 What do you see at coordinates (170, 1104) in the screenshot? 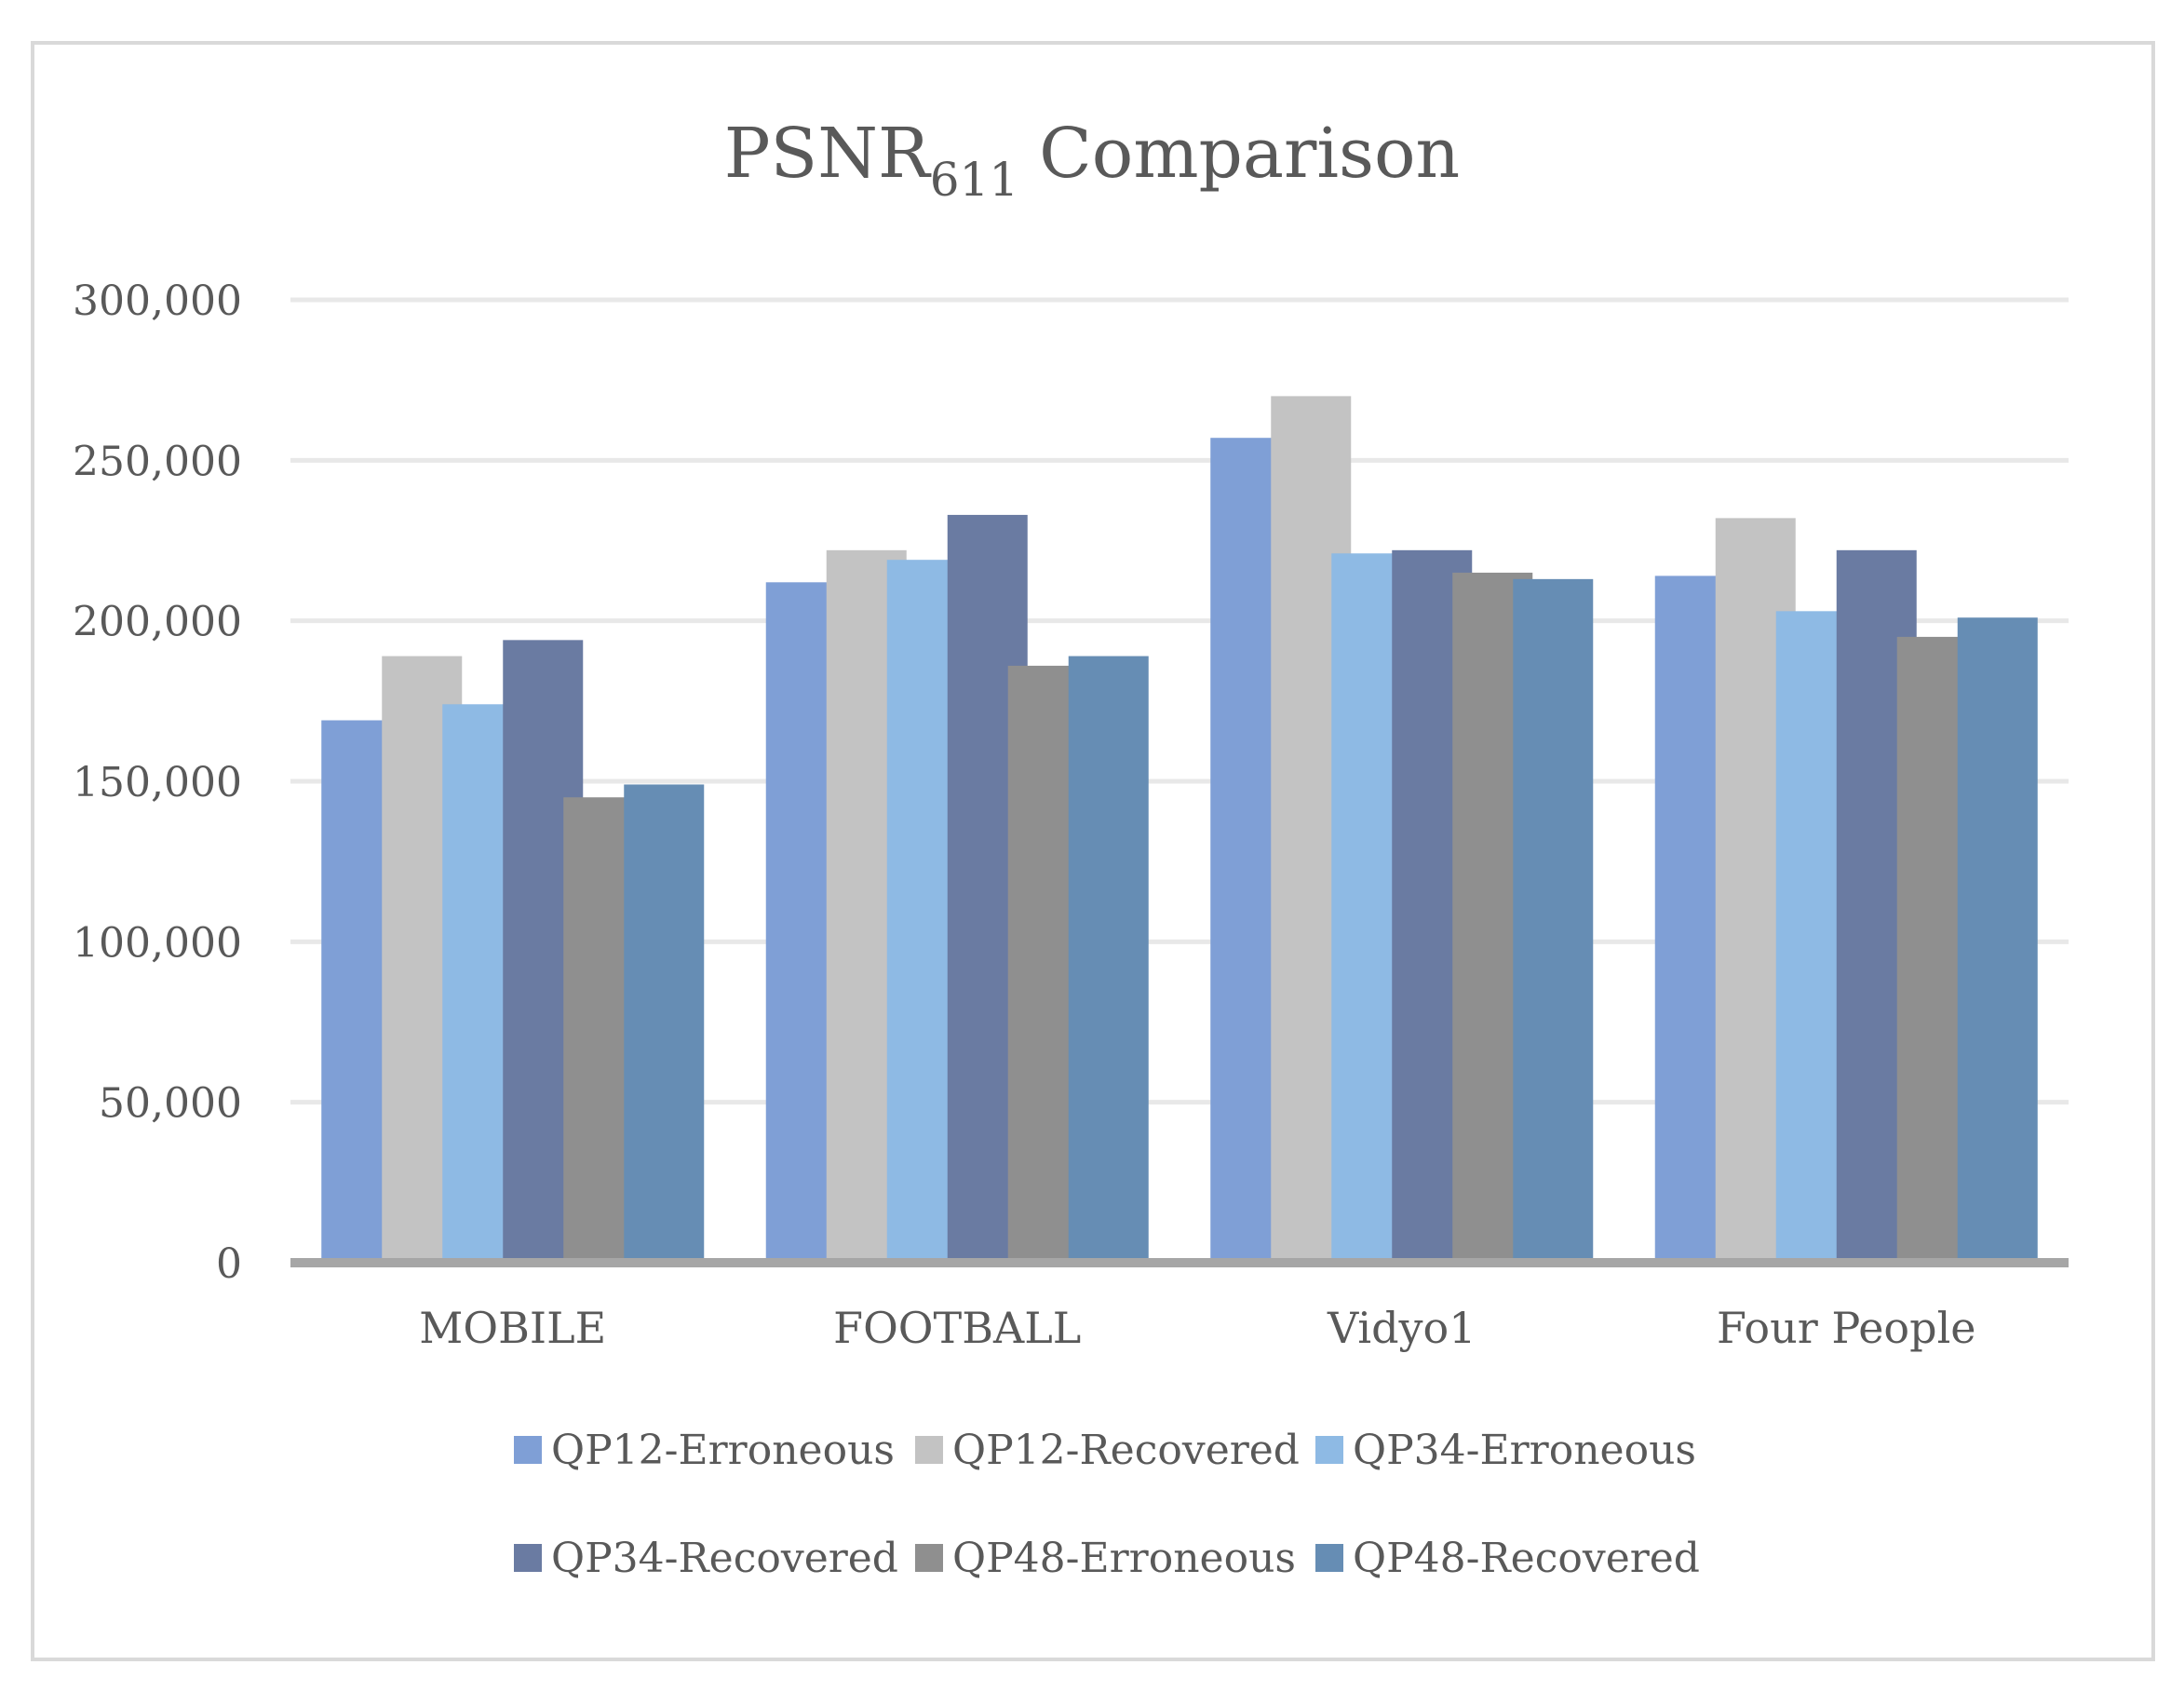
I see `y-tick-label-1: 50,000` at bounding box center [170, 1104].